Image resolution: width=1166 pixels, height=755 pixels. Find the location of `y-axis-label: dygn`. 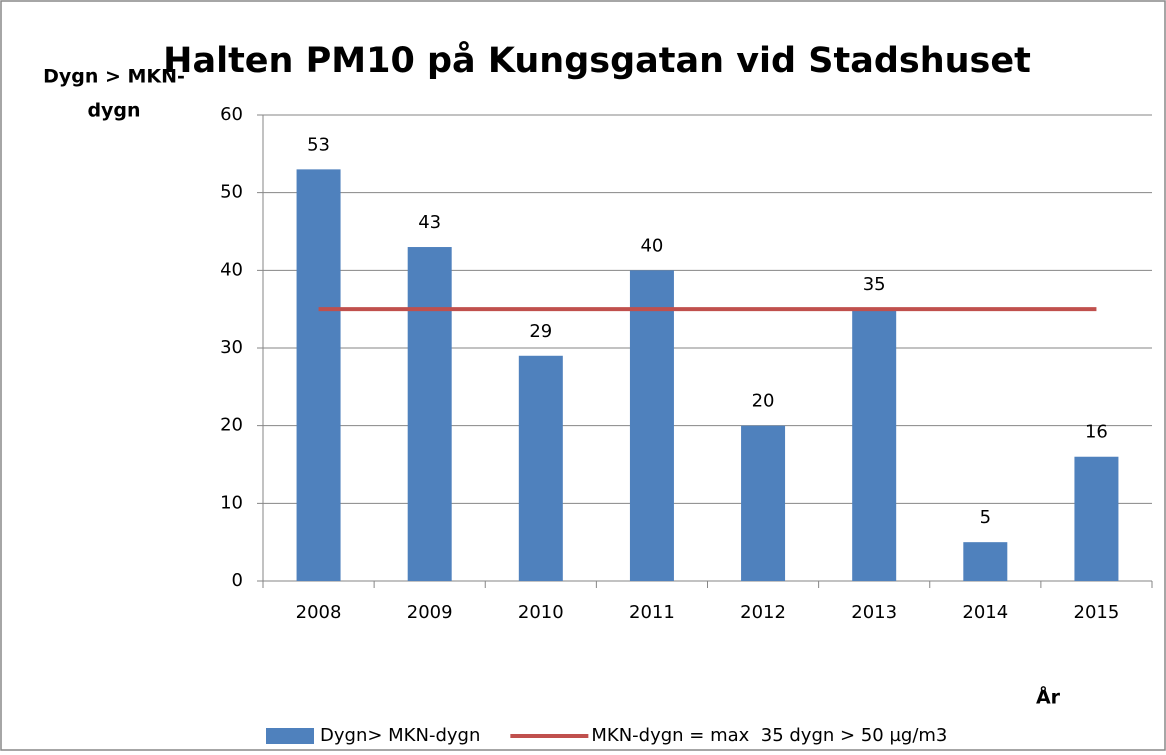

y-axis-label: dygn is located at coordinates (113, 111).